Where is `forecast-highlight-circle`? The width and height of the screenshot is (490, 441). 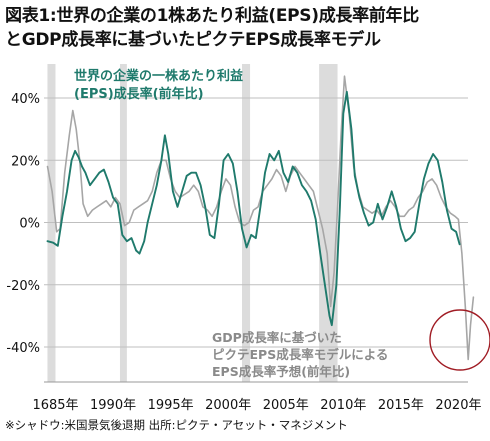
forecast-highlight-circle is located at coordinates (459, 340).